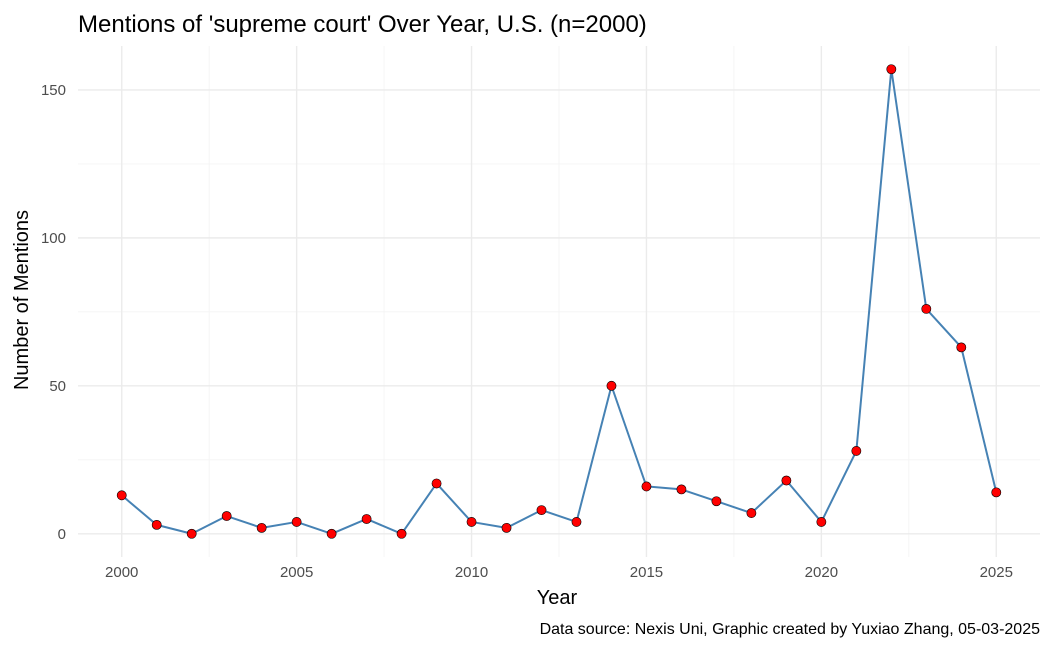 The height and width of the screenshot is (648, 1050). I want to click on y-tick-label: 50, so click(57, 386).